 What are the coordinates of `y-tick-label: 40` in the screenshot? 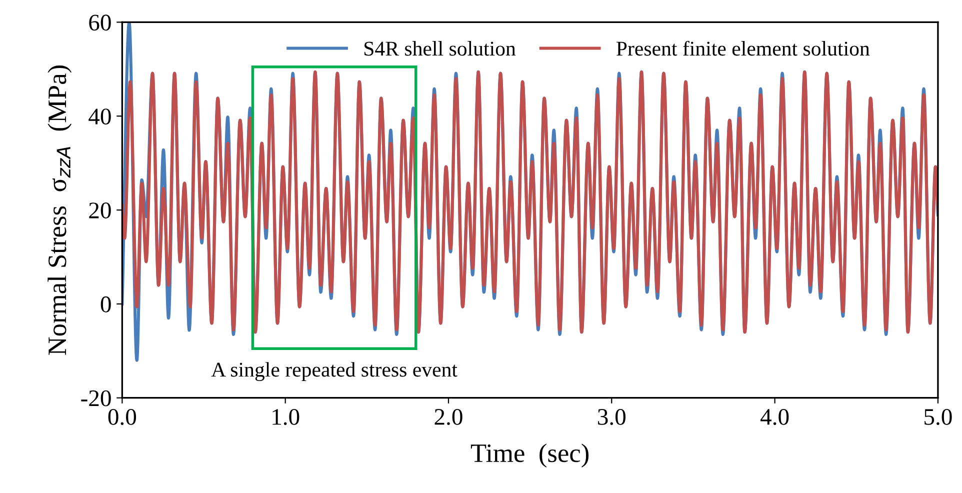 It's located at (99, 116).